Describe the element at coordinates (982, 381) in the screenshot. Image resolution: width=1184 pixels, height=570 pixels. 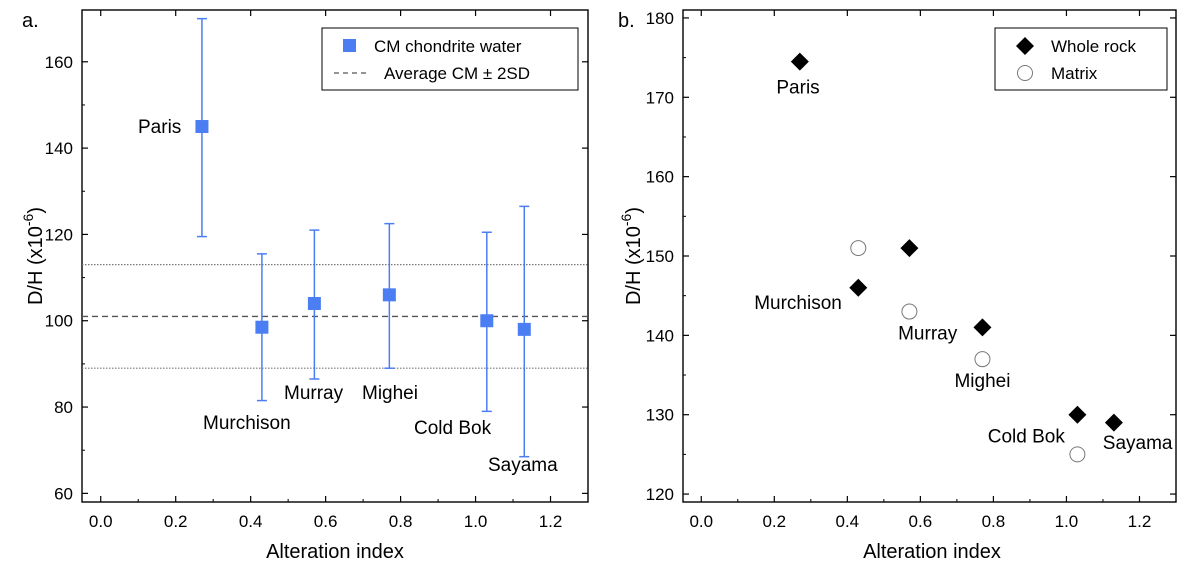
I see `point-annotation: Mighei` at that location.